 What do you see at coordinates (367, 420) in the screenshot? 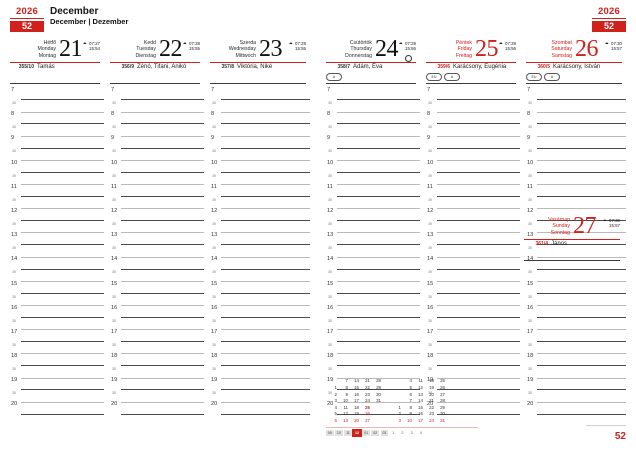
I see `mini-day-27: 27` at bounding box center [367, 420].